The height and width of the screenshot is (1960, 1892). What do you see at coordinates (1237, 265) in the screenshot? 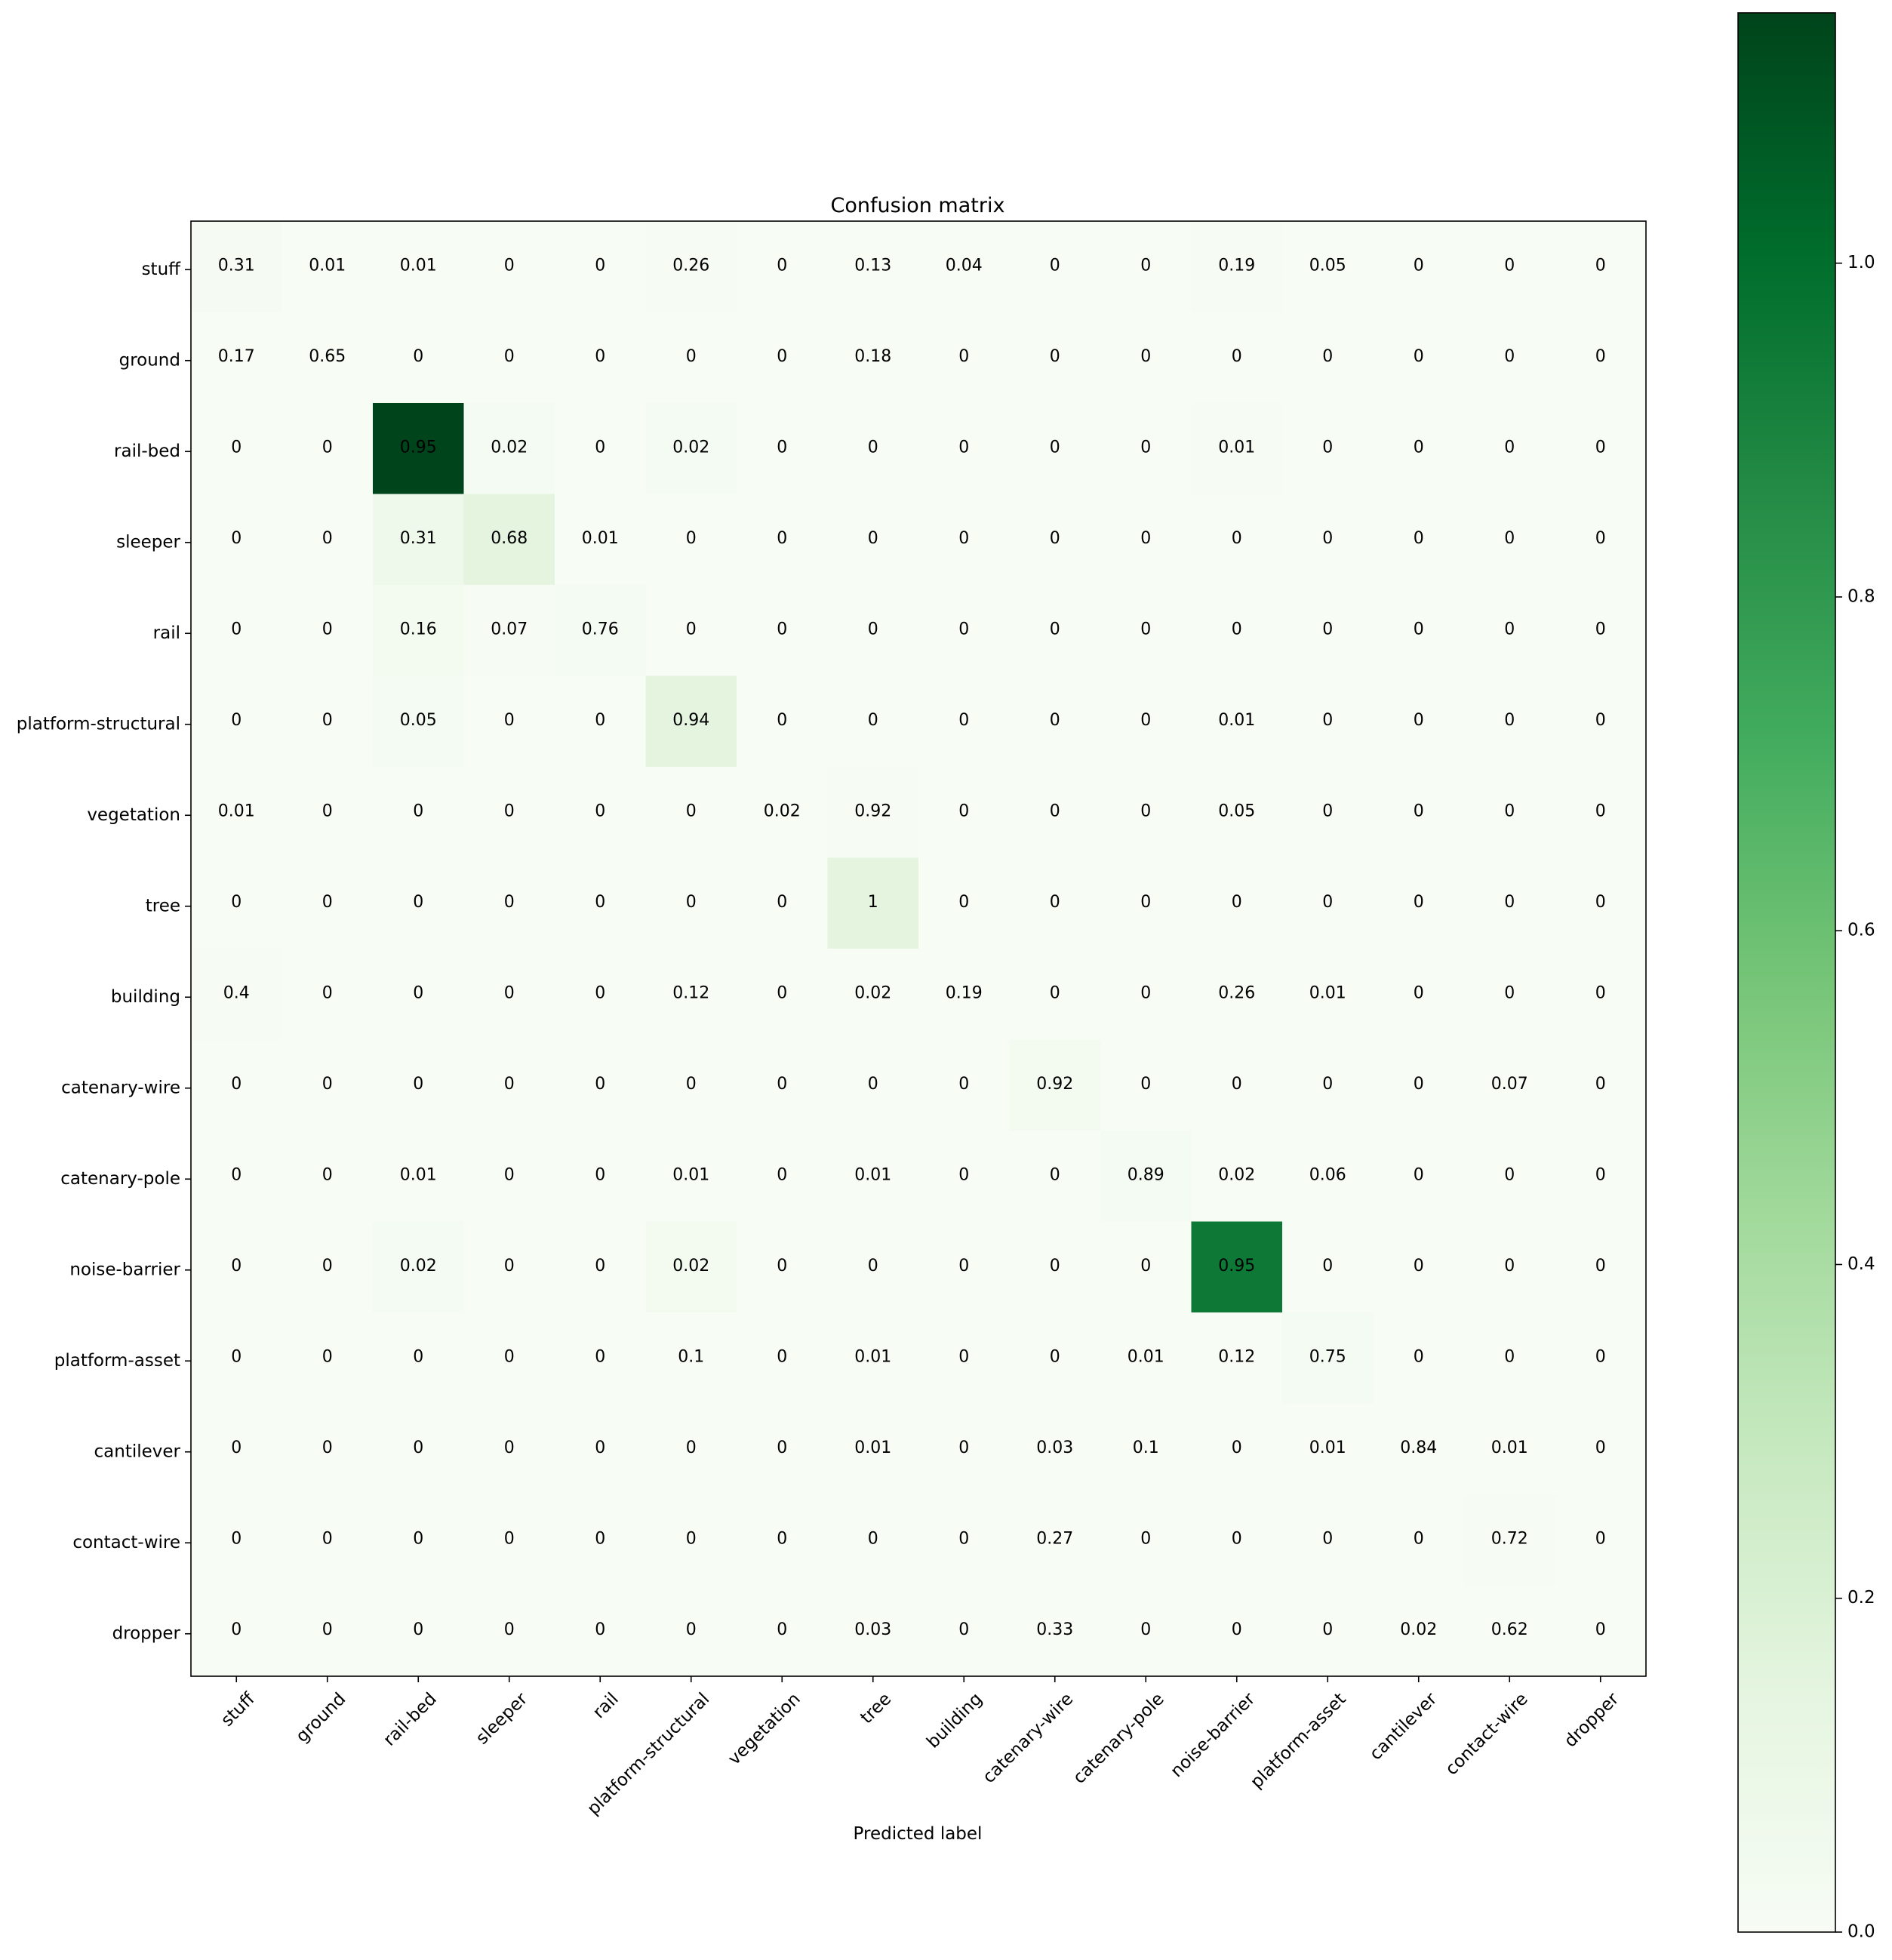
I see `cell-value-label: 0.19` at bounding box center [1237, 265].